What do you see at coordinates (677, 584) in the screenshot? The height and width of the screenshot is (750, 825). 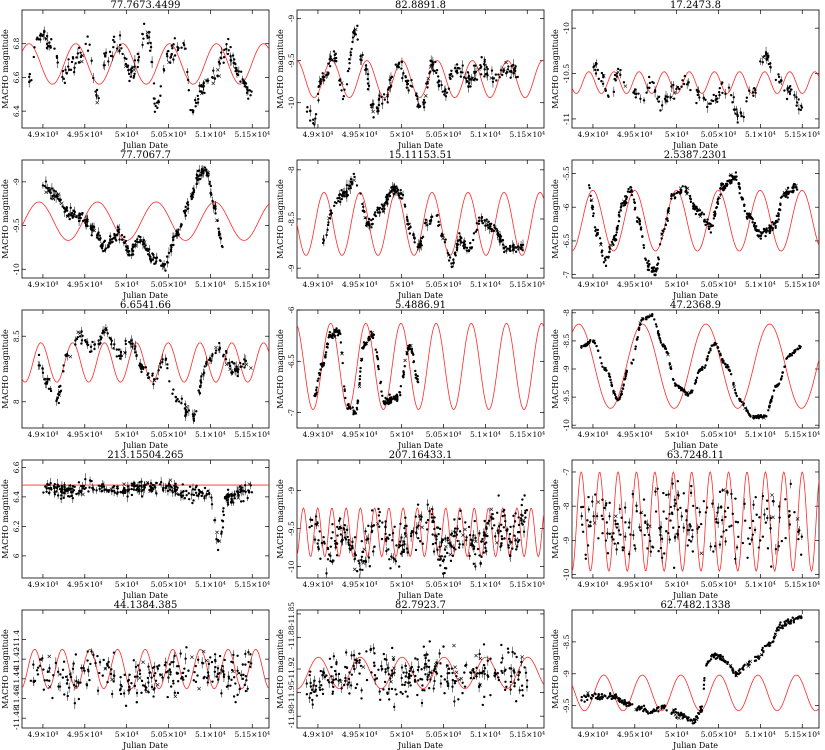 I see `x-tick-label: 5×10⁴` at bounding box center [677, 584].